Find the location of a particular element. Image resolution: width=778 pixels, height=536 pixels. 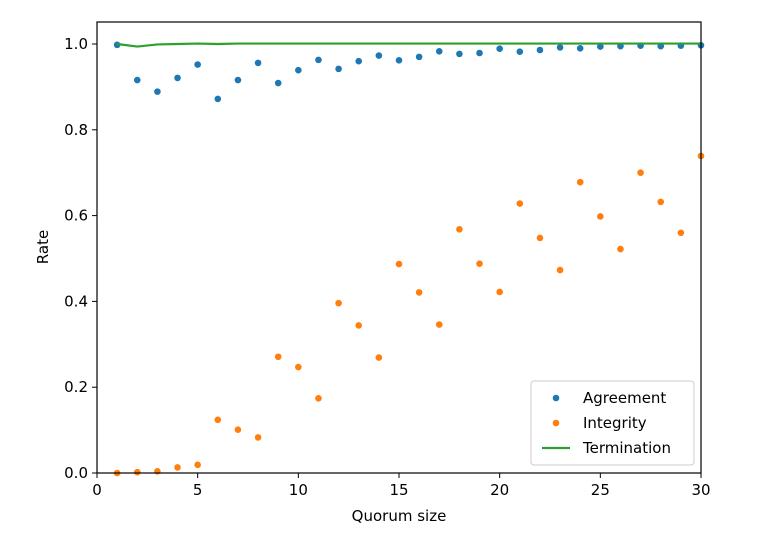

y-tick-label: 0.2 is located at coordinates (76, 387).